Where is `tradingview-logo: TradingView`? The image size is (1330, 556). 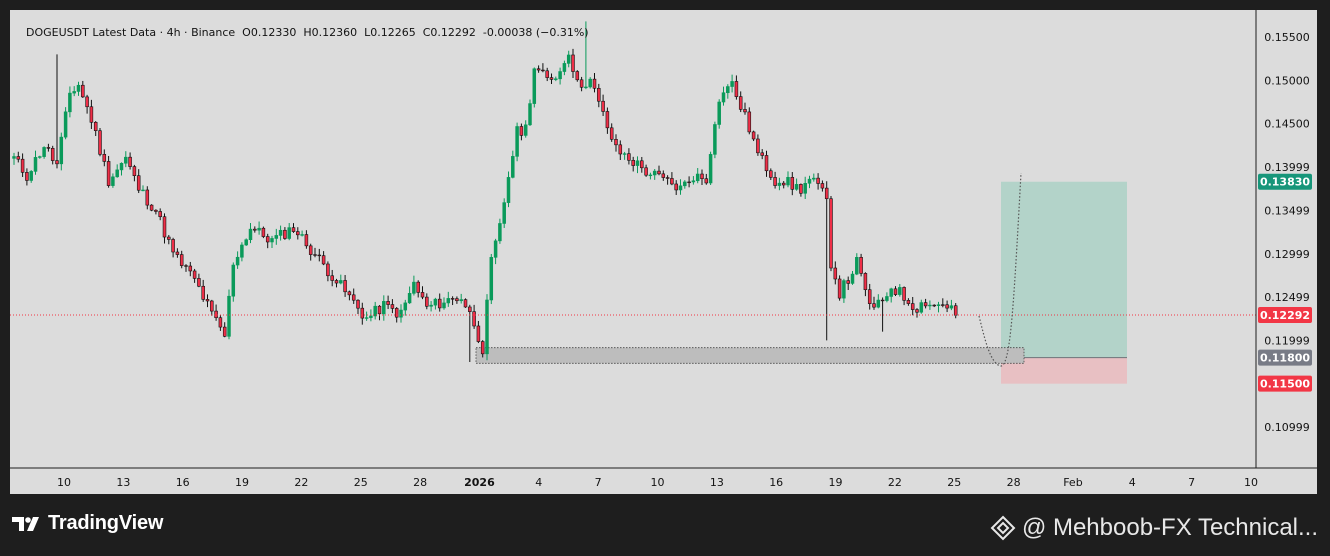
tradingview-logo: TradingView is located at coordinates (87, 523).